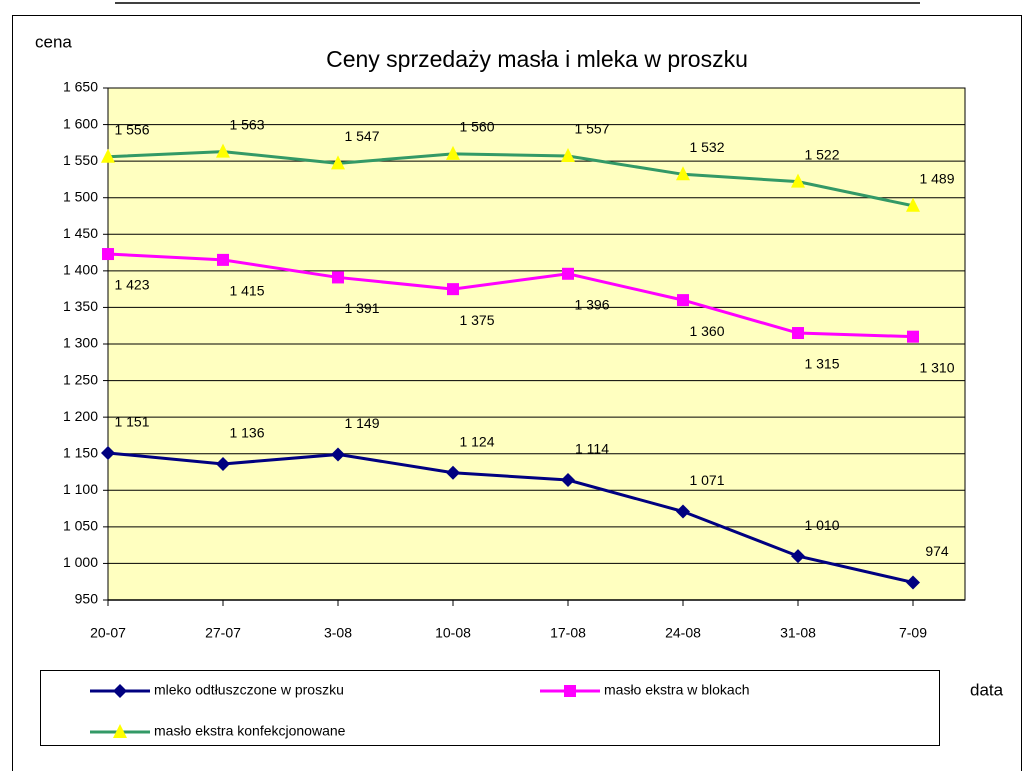 This screenshot has height=771, width=1027. Describe the element at coordinates (80, 160) in the screenshot. I see `y-tick-label: 1 550` at that location.